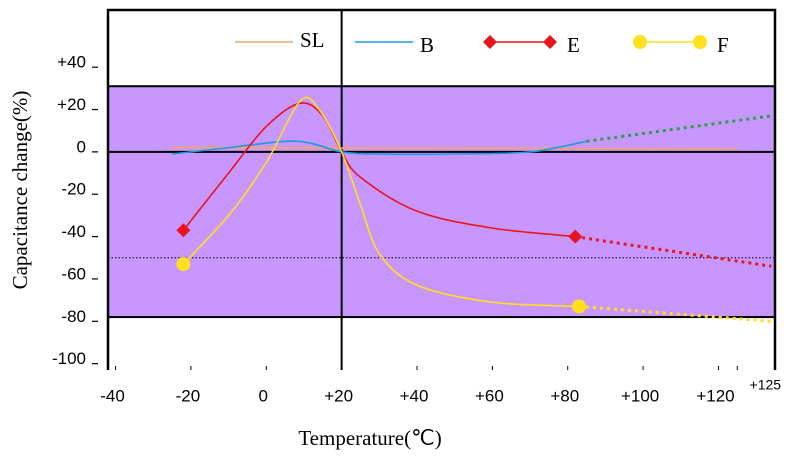 This screenshot has height=463, width=805. What do you see at coordinates (427, 45) in the screenshot?
I see `legend-label: B` at bounding box center [427, 45].